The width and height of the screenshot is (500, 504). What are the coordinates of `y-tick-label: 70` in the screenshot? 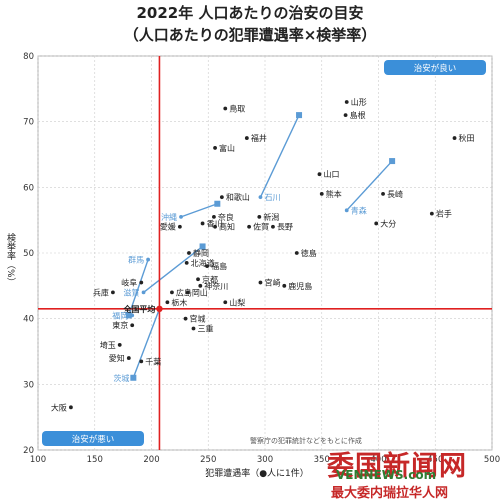 It's located at (28, 123).